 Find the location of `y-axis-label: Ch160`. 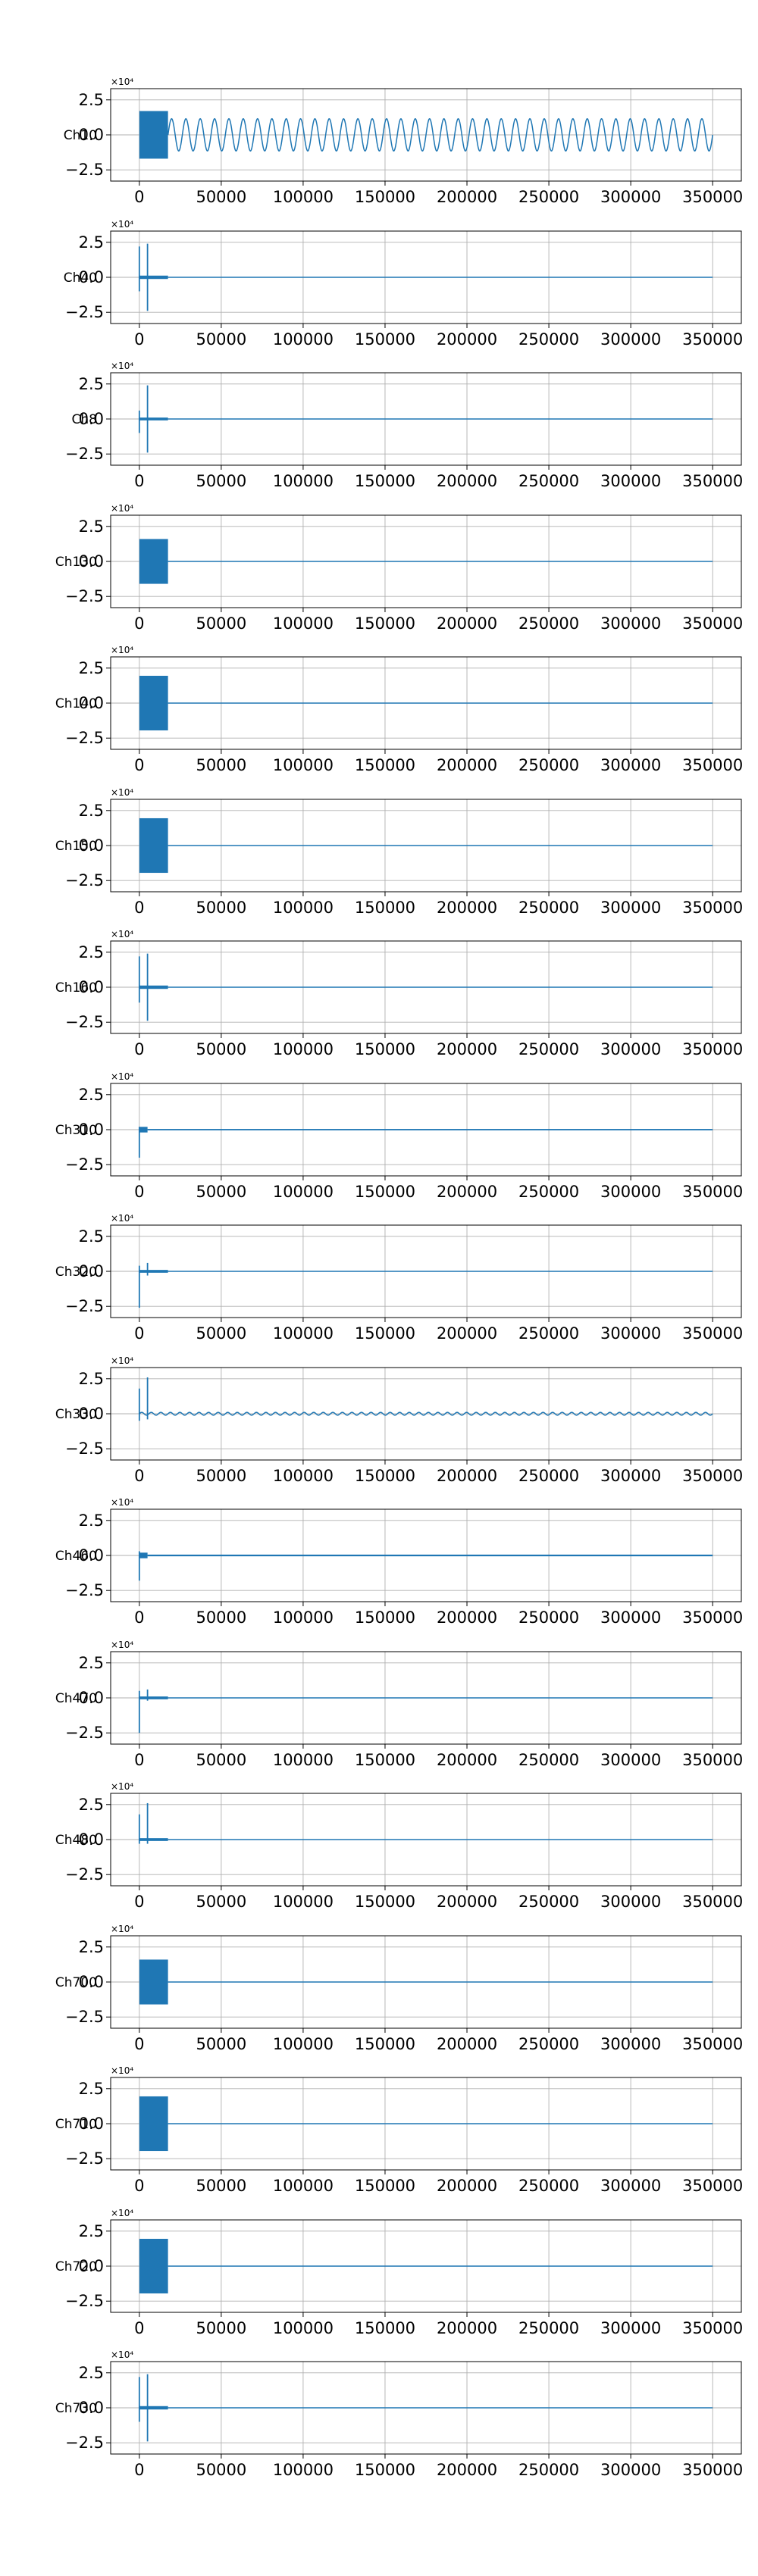

y-axis-label: Ch160 is located at coordinates (76, 988).